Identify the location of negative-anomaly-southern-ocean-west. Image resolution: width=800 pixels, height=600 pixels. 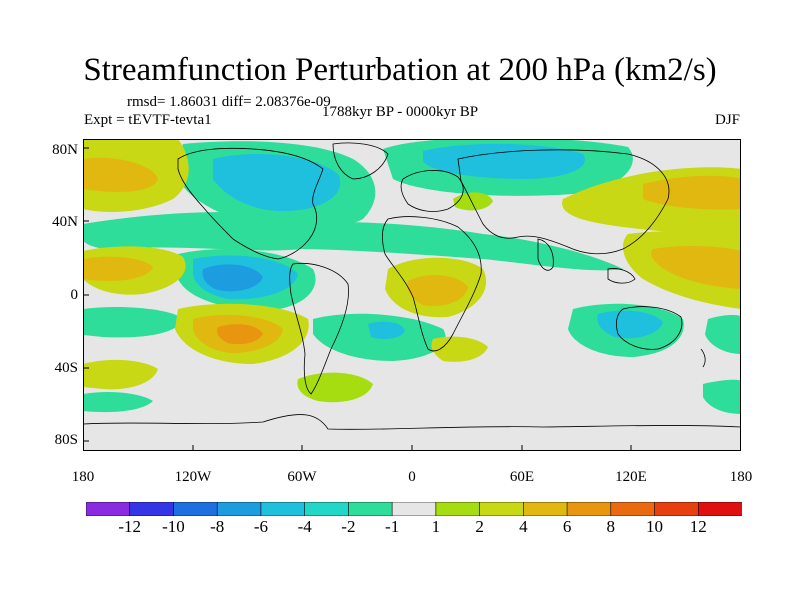
(118, 402).